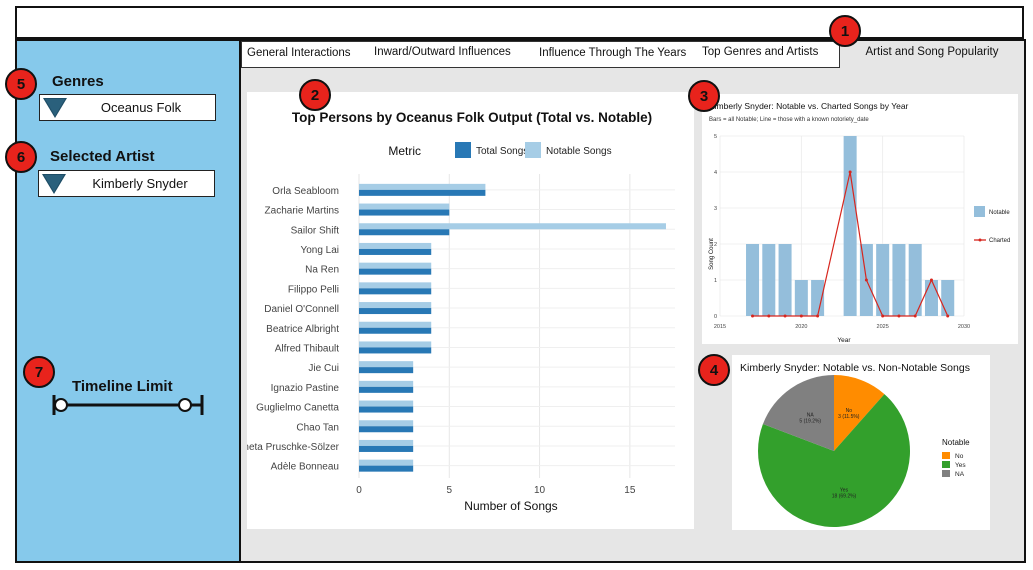 This screenshot has width=1033, height=570. What do you see at coordinates (715, 317) in the screenshot?
I see `y-tick-label: 0` at bounding box center [715, 317].